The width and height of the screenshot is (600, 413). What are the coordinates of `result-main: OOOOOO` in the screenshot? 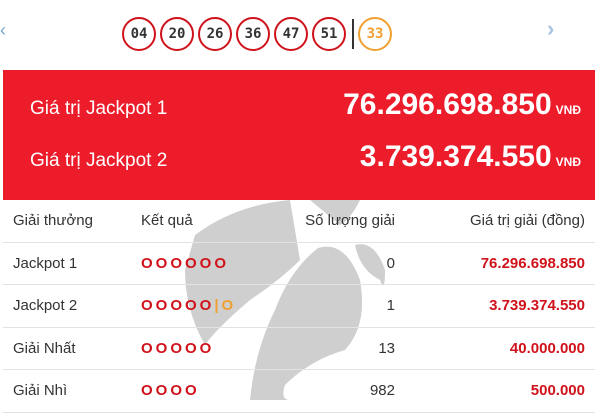 It's located at (185, 263).